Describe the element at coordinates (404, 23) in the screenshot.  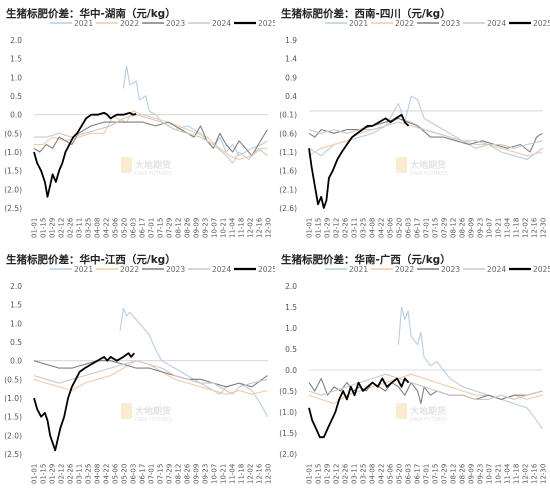
I see `legend-label-2022: 2022` at that location.